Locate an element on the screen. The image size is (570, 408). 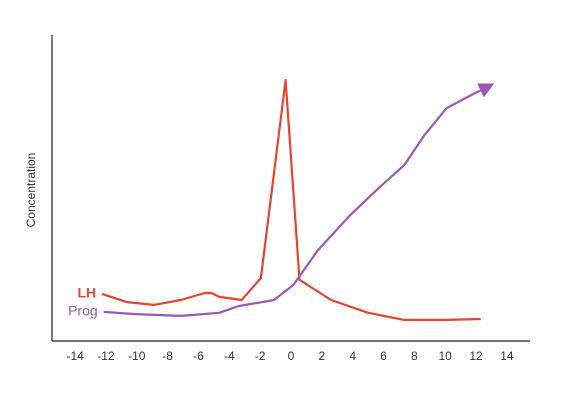
x-tick-label: -4 is located at coordinates (229, 356).